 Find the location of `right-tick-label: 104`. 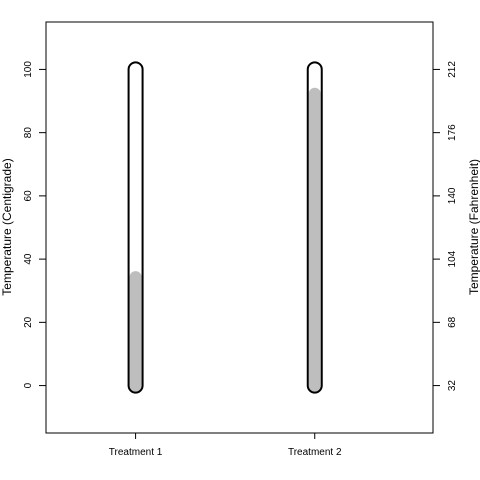

right-tick-label: 104 is located at coordinates (452, 258).